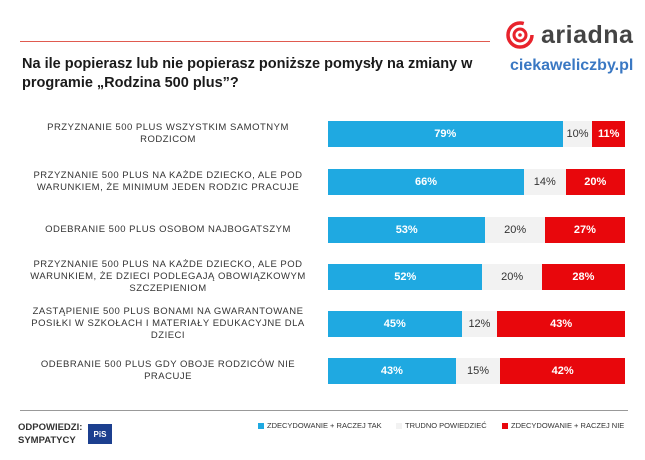  Describe the element at coordinates (407, 230) in the screenshot. I see `bar-segment-yes: 53%` at that location.